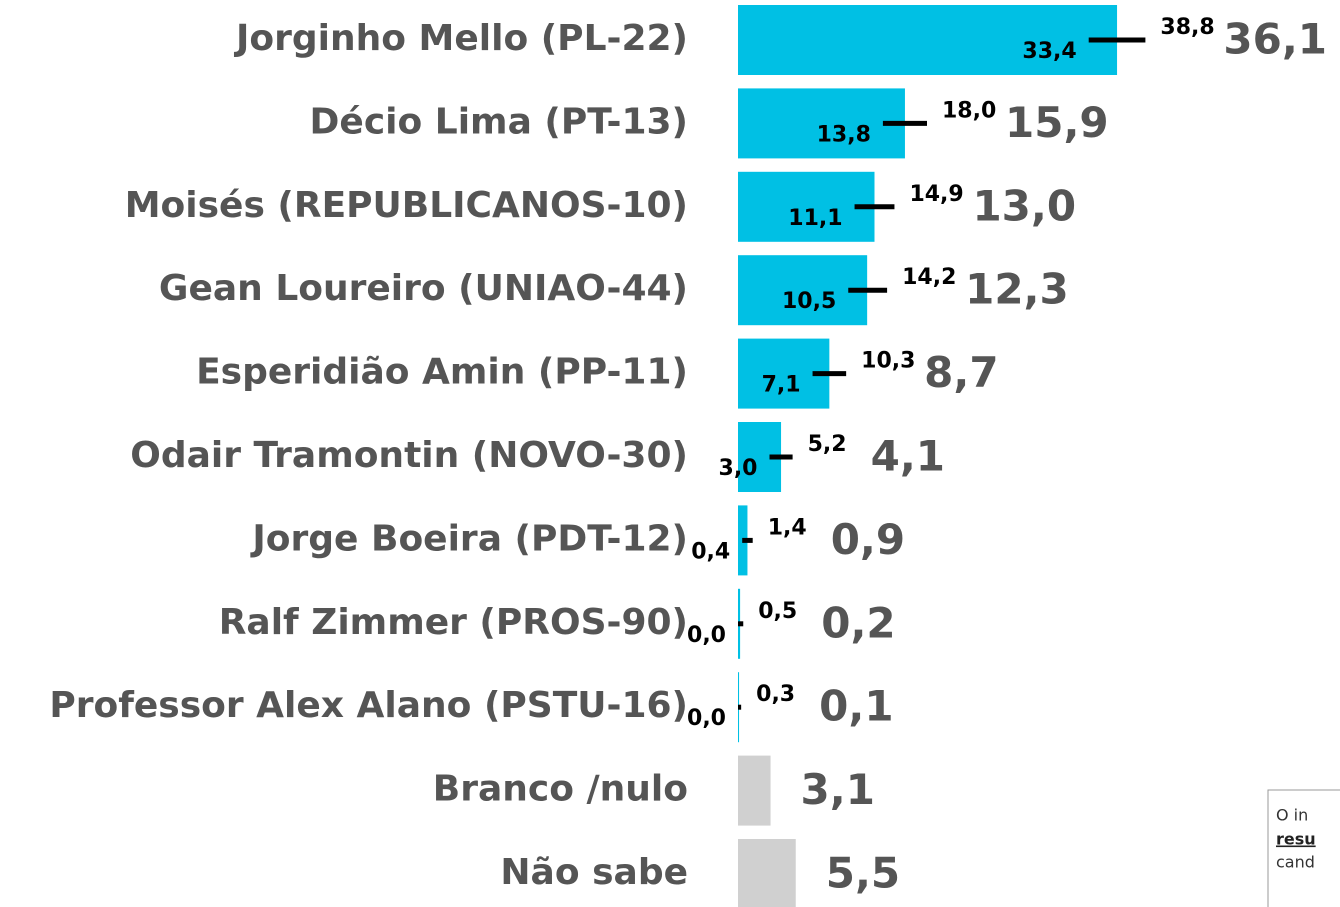 This screenshot has height=907, width=1340. Describe the element at coordinates (1296, 839) in the screenshot. I see `notice-line: resu` at that location.